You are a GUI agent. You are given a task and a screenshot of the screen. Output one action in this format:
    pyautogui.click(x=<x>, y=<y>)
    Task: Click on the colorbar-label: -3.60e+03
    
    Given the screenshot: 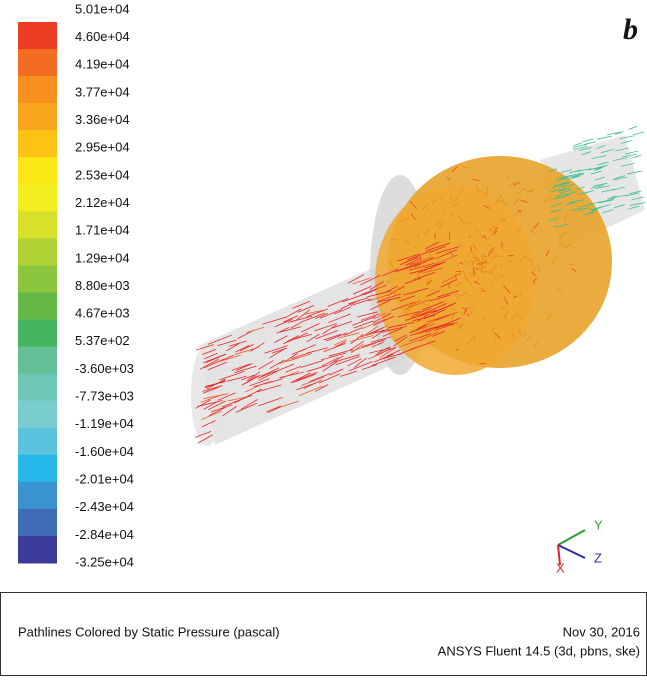 What is the action you would take?
    pyautogui.click(x=104, y=368)
    